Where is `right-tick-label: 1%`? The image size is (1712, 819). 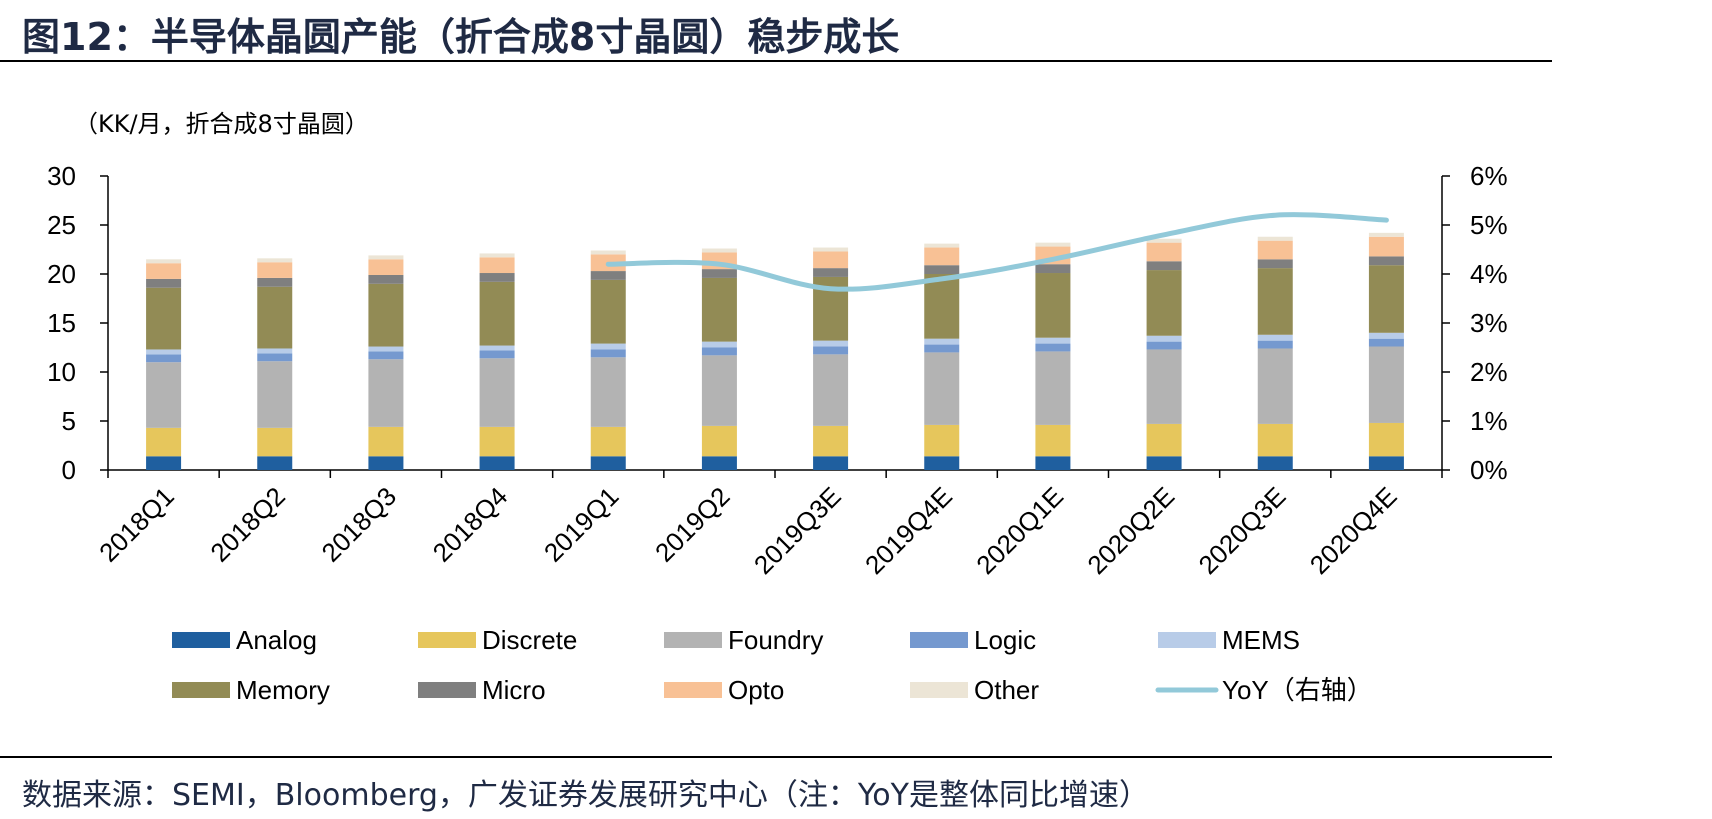 right-tick-label: 1% is located at coordinates (1489, 421).